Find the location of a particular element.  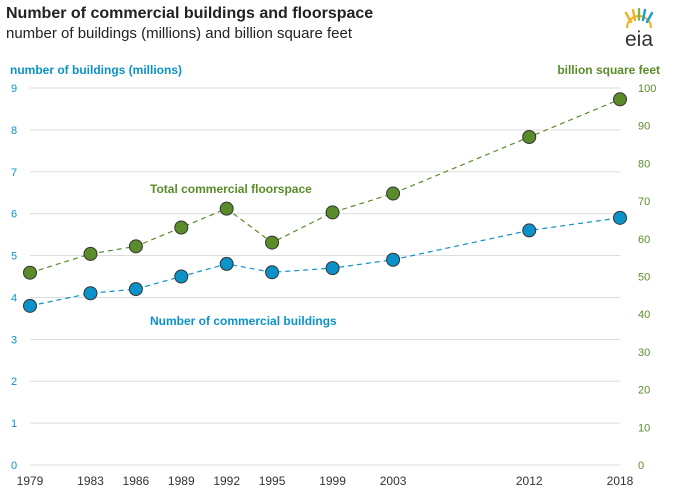

y-right-tick-label: 80 is located at coordinates (644, 164).